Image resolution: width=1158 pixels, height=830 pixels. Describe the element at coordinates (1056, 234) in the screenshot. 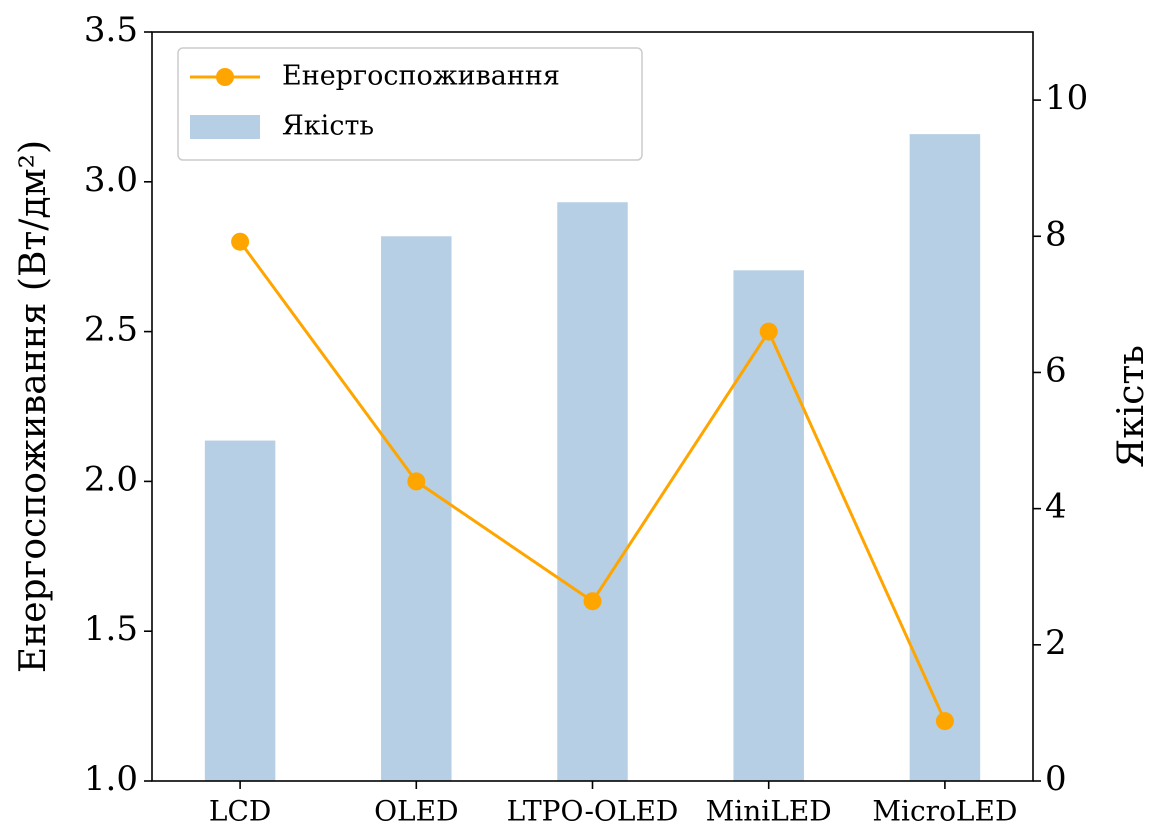

I see `y2-tick-label: 8` at that location.